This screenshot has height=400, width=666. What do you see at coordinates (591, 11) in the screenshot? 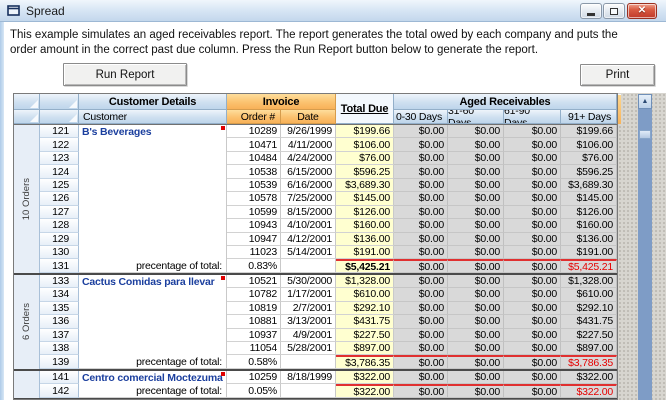
I see `minimize-button` at bounding box center [591, 11].